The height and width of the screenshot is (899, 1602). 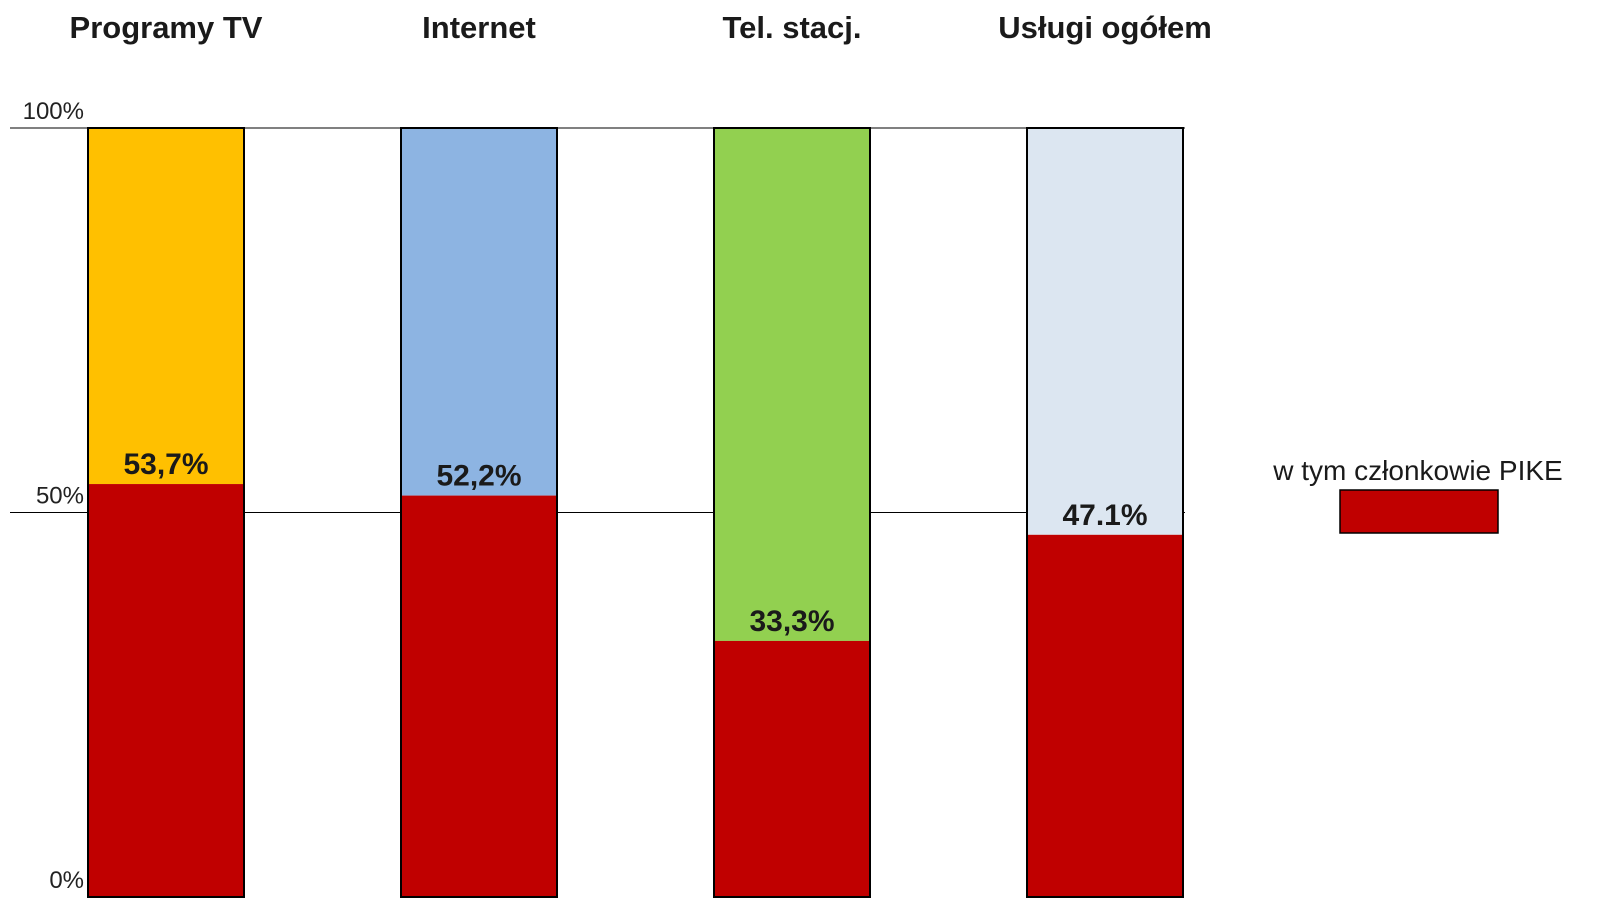 What do you see at coordinates (1419, 511) in the screenshot?
I see `legend-swatch` at bounding box center [1419, 511].